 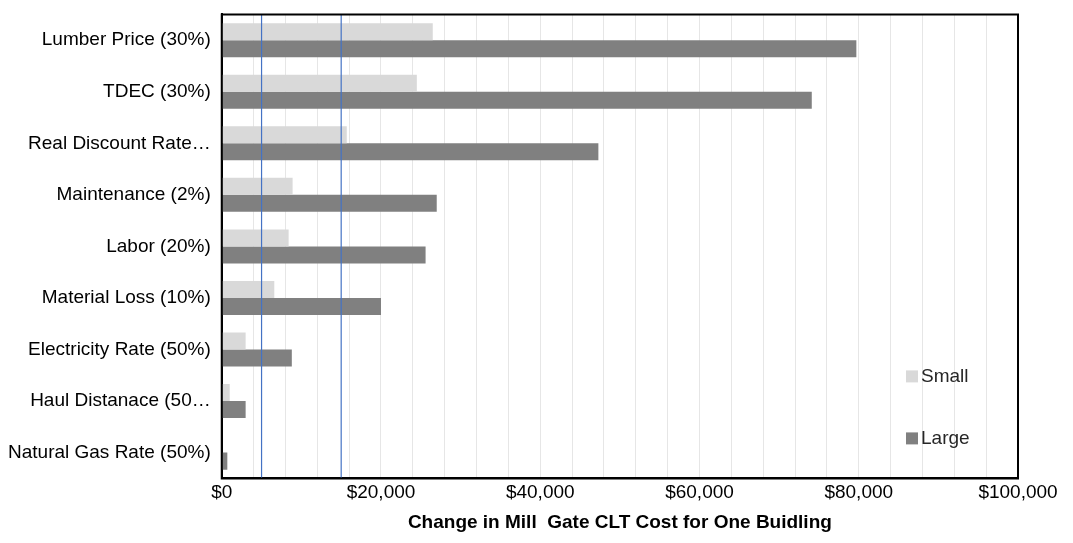 I want to click on x-tick-label: $0, so click(x=222, y=492).